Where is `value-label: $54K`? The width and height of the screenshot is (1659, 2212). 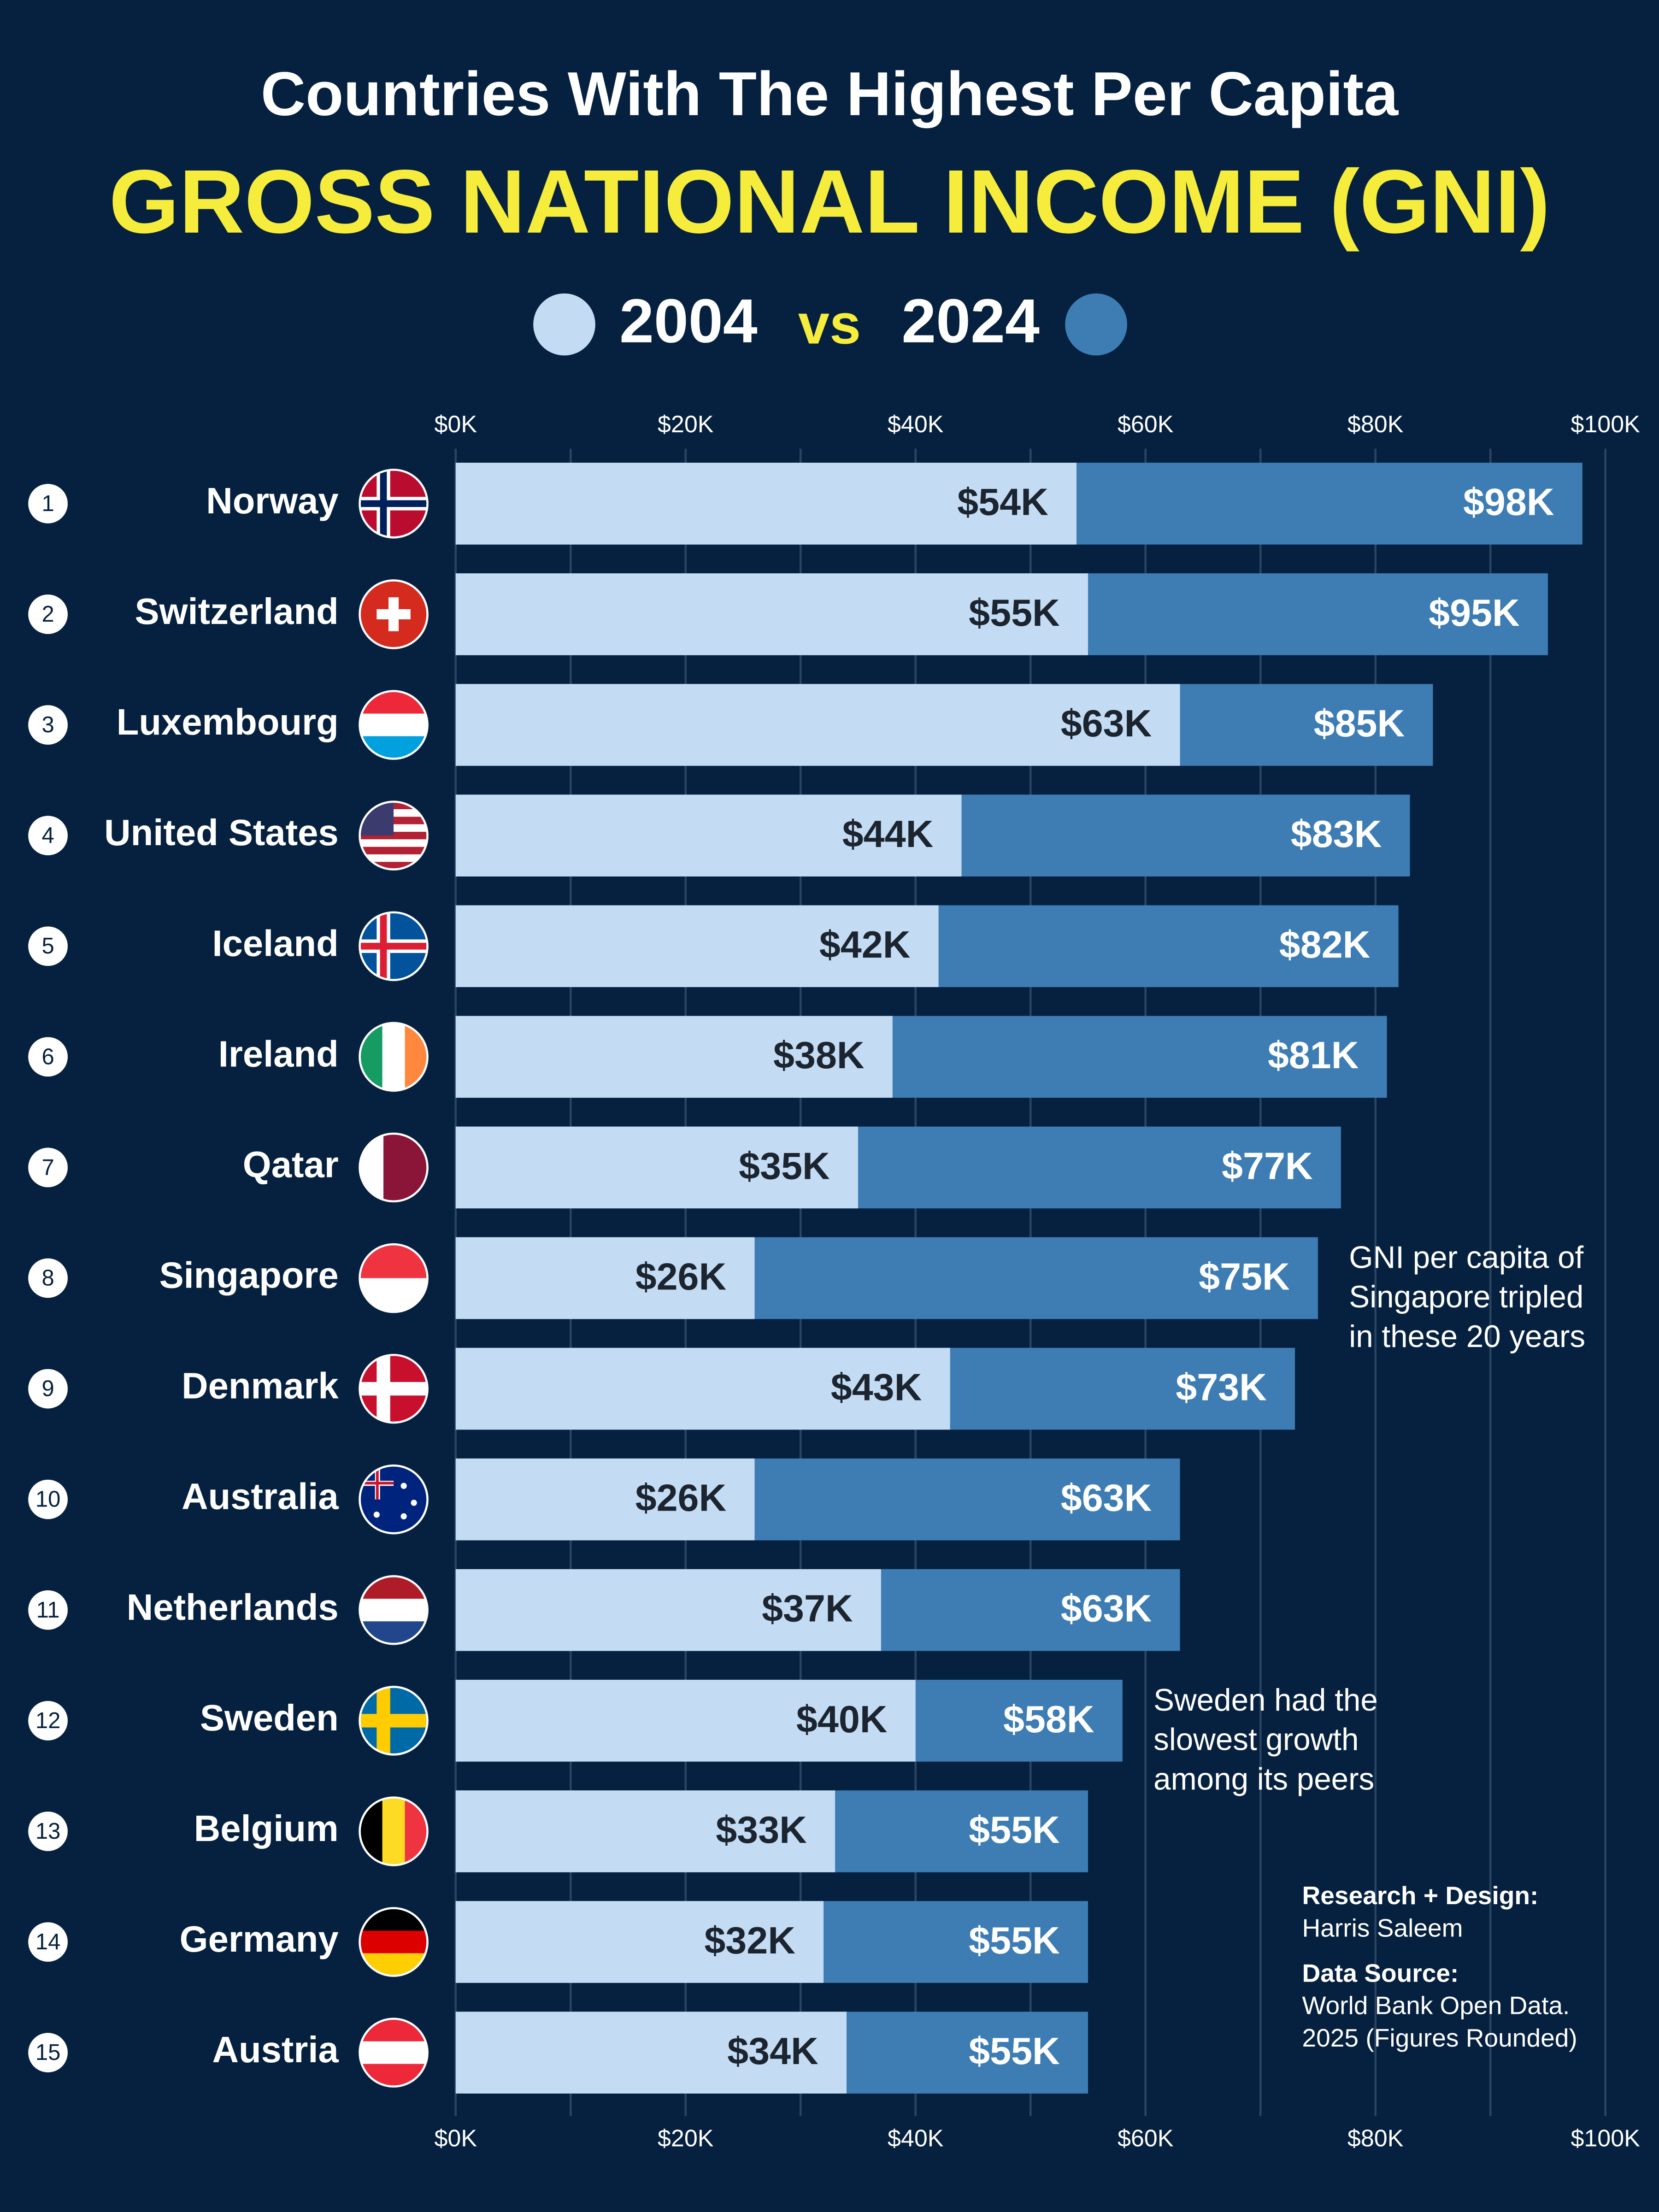
value-label: $54K is located at coordinates (1002, 502).